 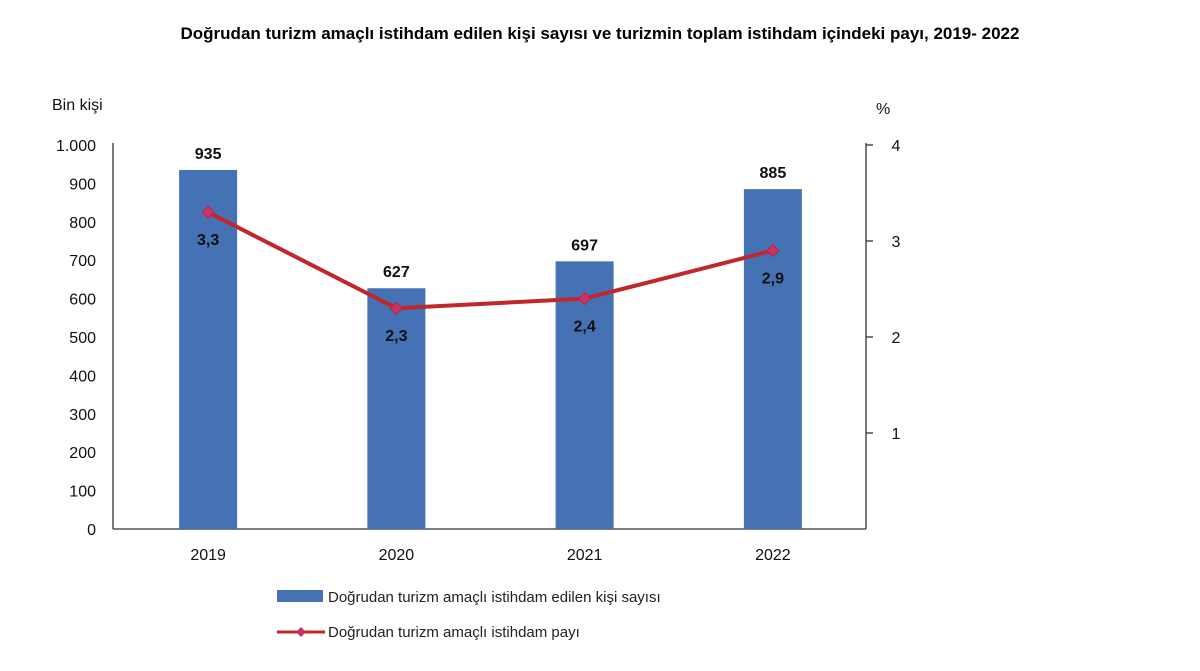 What do you see at coordinates (82, 376) in the screenshot?
I see `y-tick-label: 400` at bounding box center [82, 376].